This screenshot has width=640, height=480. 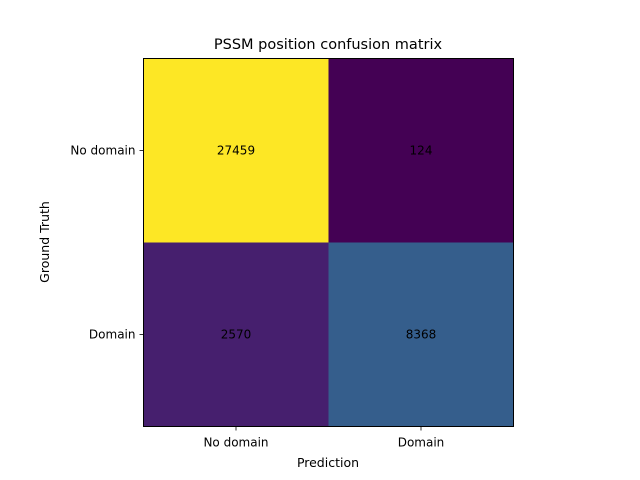 I want to click on chart-title: PSSM position confusion matrix, so click(x=328, y=45).